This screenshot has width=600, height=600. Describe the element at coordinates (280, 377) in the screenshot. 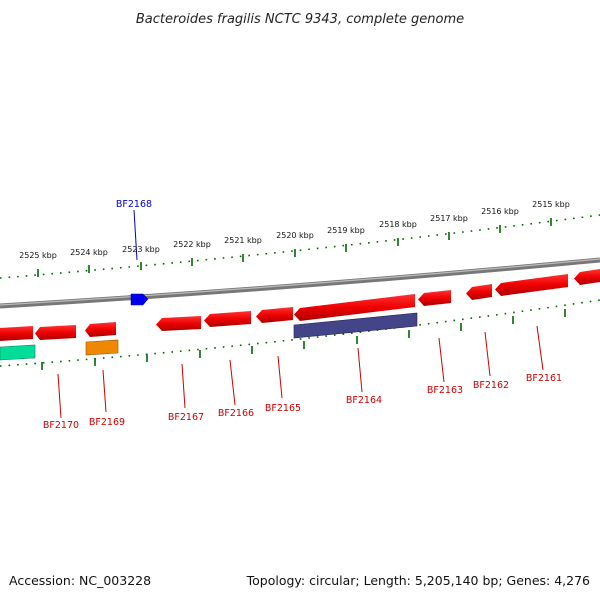

I see `leader-bf2165` at that location.